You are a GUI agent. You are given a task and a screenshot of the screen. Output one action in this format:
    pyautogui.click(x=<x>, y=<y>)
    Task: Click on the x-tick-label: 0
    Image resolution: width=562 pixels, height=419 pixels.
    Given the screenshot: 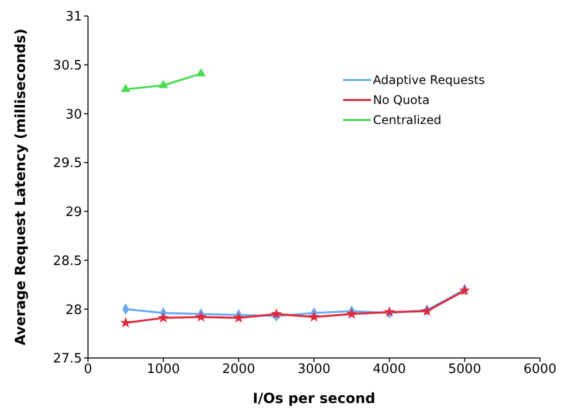 What is the action you would take?
    pyautogui.click(x=88, y=370)
    